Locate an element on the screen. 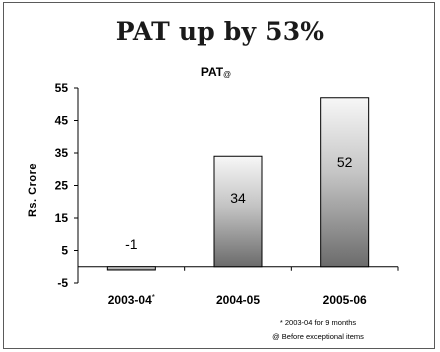 This screenshot has height=352, width=440. chart-title: PAT@ is located at coordinates (216, 72).